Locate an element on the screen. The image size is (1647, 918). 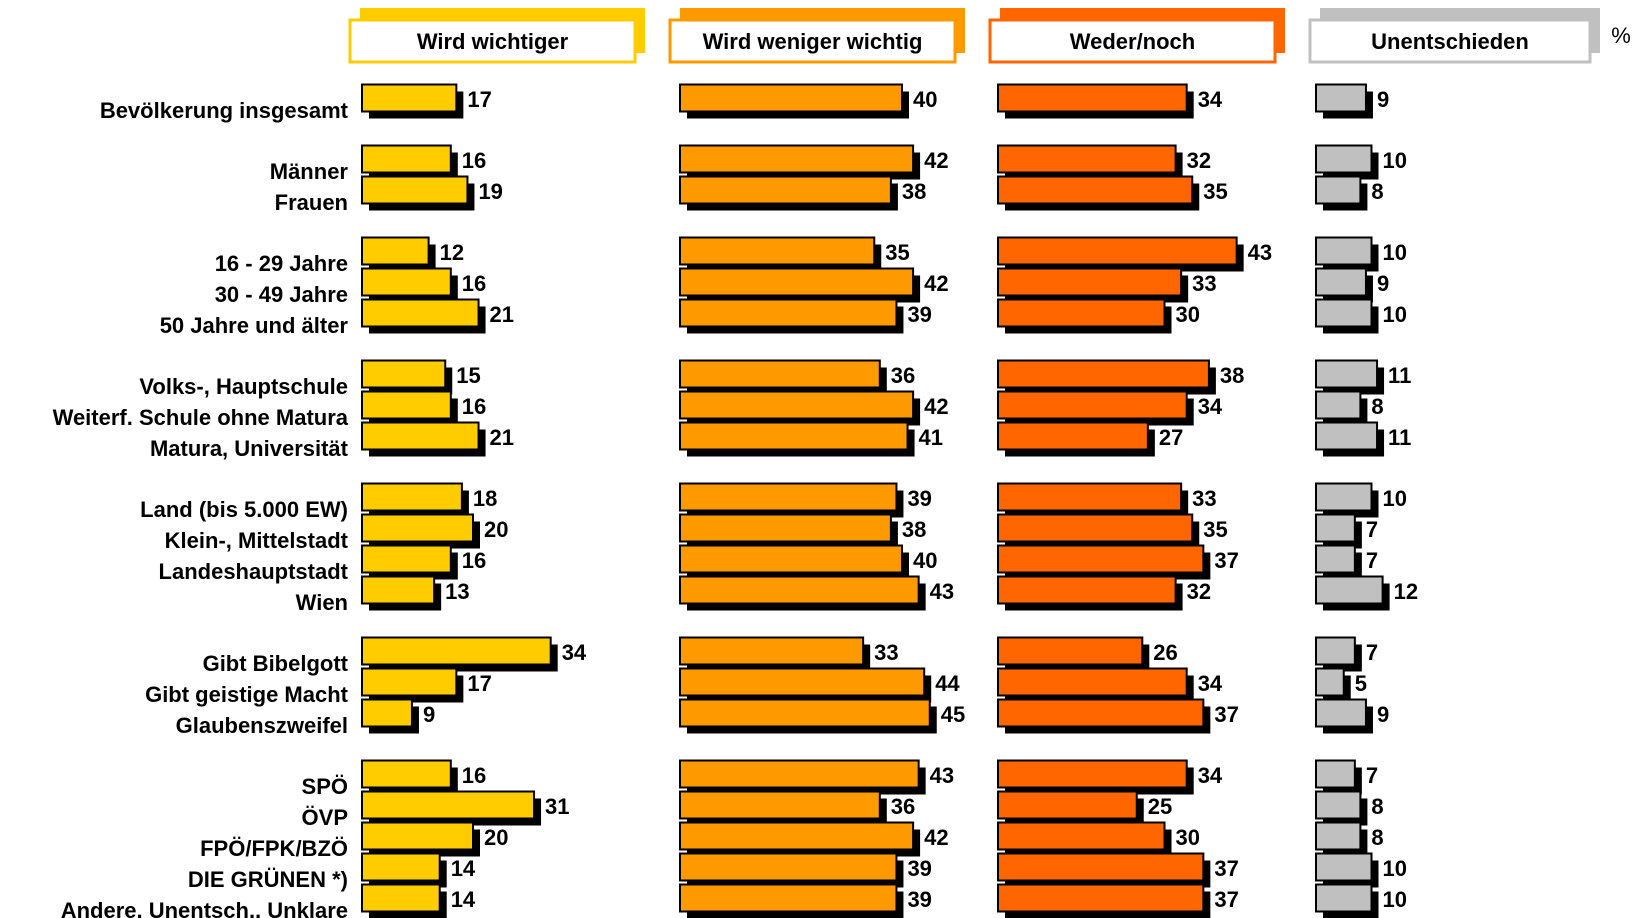
value-label-wird-weniger-wichtig-matura-universit-t: 41 is located at coordinates (931, 437).